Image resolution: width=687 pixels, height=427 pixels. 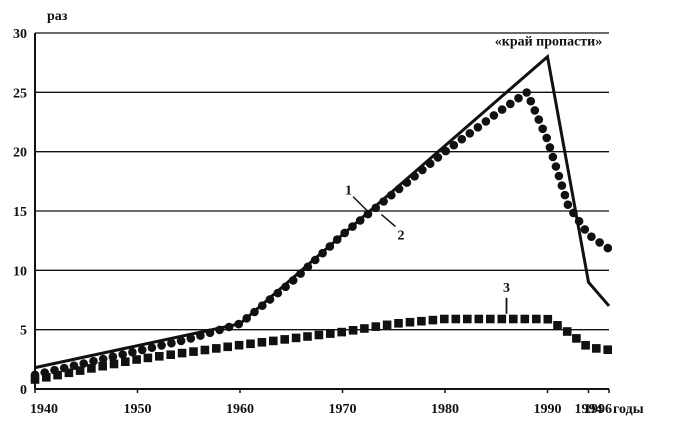 What do you see at coordinates (20, 212) in the screenshot?
I see `y-tick-label-15: 15` at bounding box center [20, 212].